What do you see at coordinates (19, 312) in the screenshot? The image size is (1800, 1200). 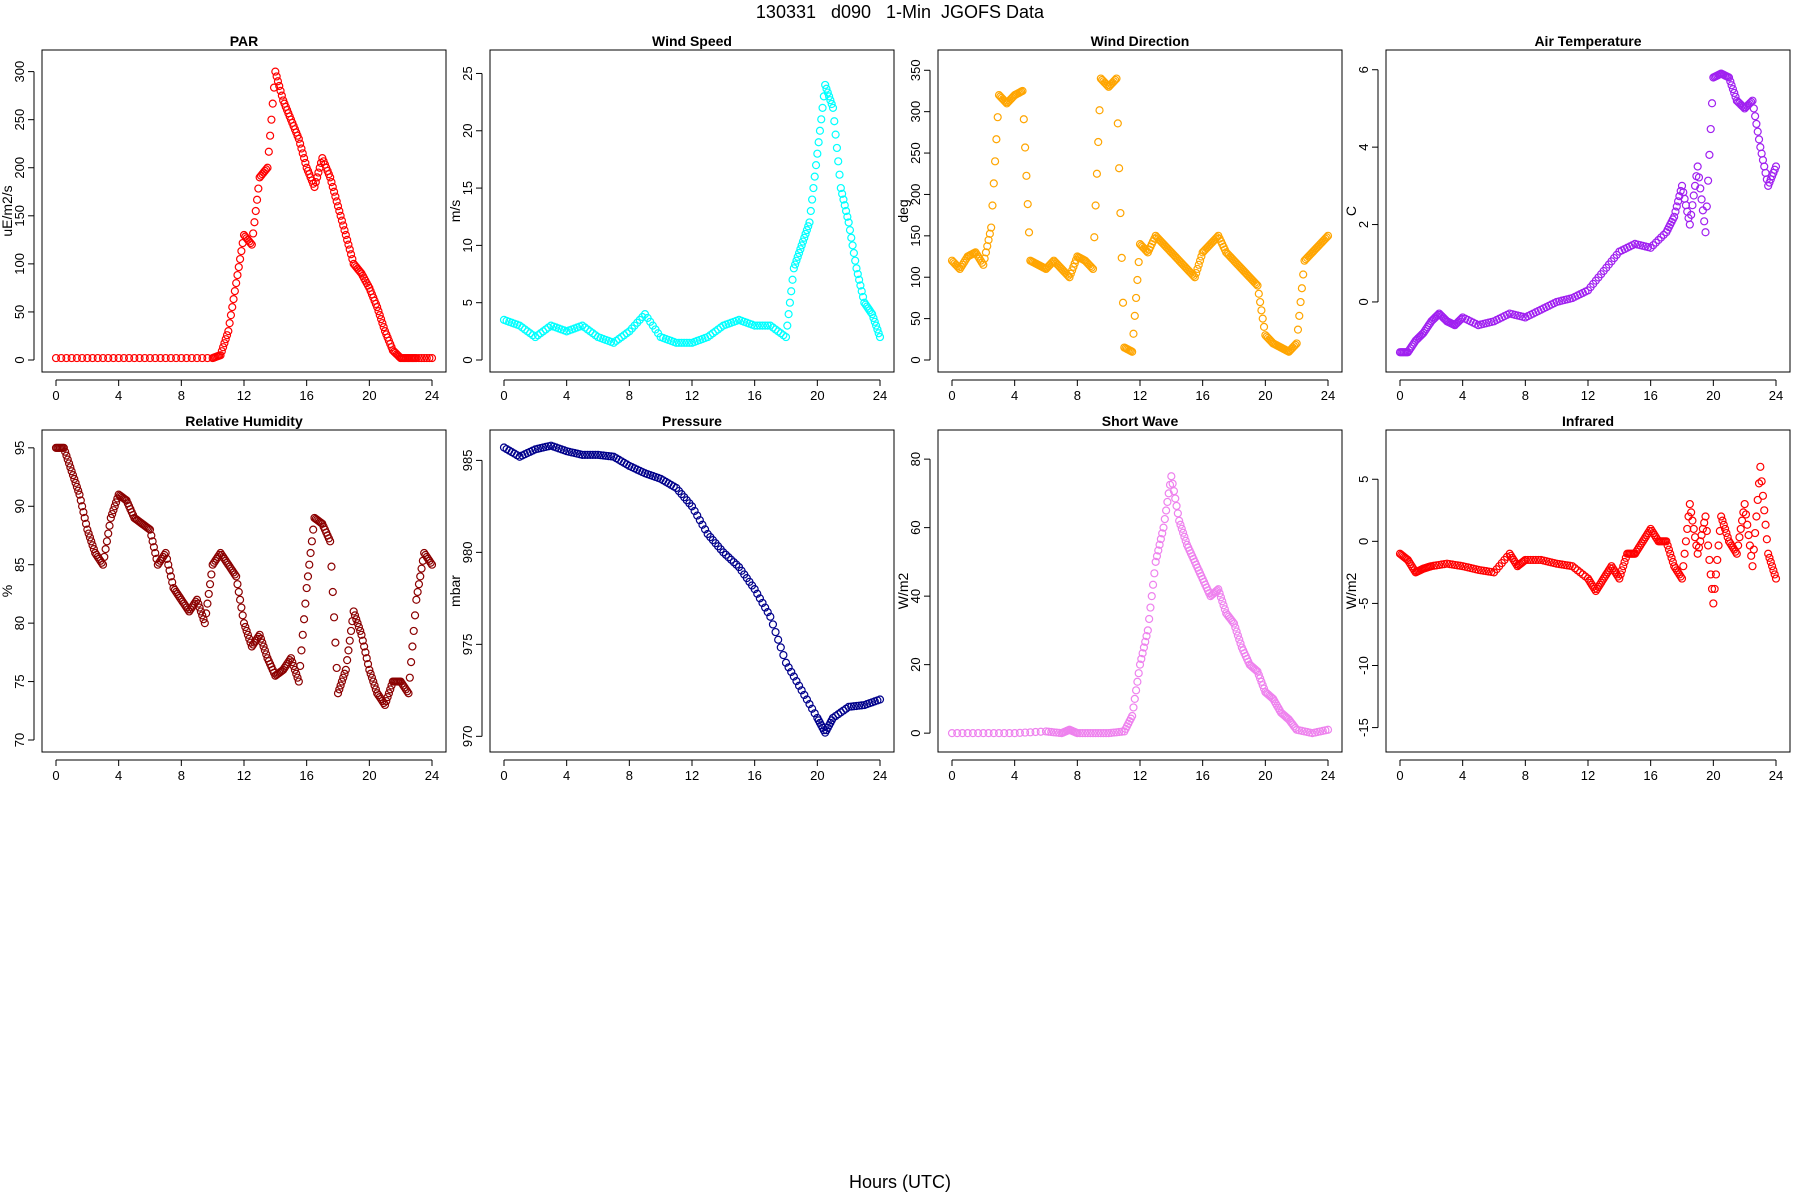 I see `y-tick-label: 50` at bounding box center [19, 312].